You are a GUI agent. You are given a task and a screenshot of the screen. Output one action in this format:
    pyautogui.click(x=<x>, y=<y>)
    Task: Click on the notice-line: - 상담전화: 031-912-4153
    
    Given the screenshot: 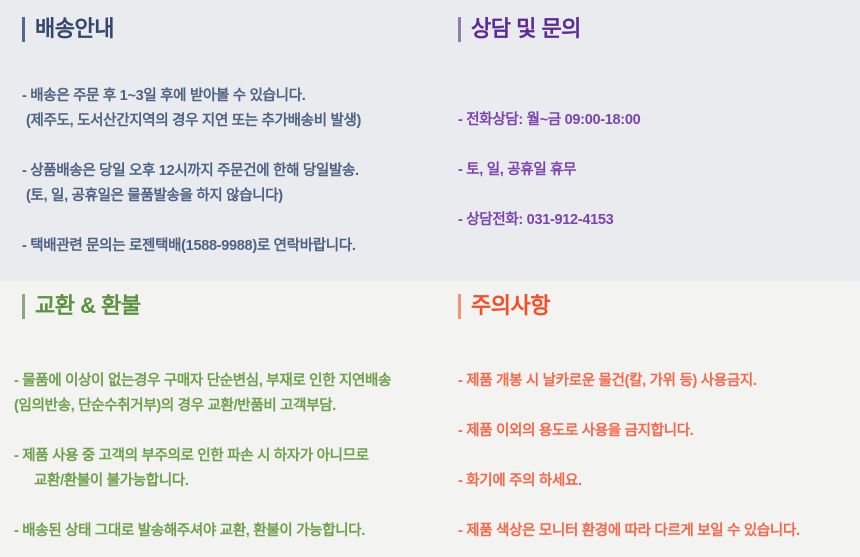 What is the action you would take?
    pyautogui.click(x=536, y=220)
    